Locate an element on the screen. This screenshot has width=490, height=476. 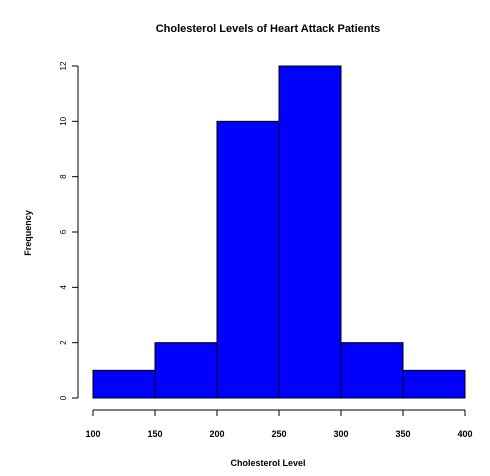
y-tick-label: 10 is located at coordinates (63, 120).